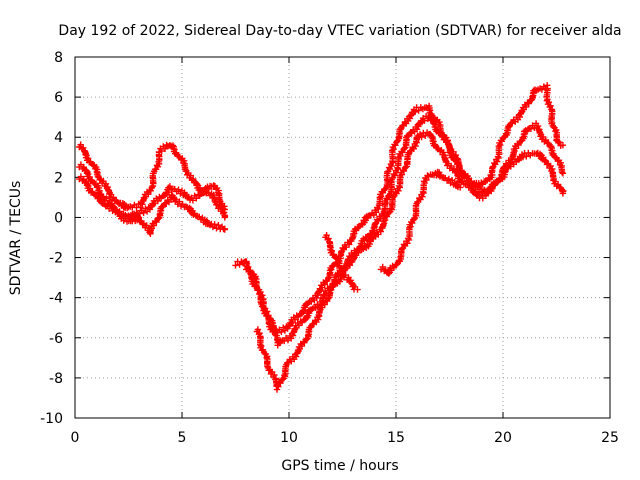 The image size is (640, 480). I want to click on y-tick-label: -2, so click(56, 259).